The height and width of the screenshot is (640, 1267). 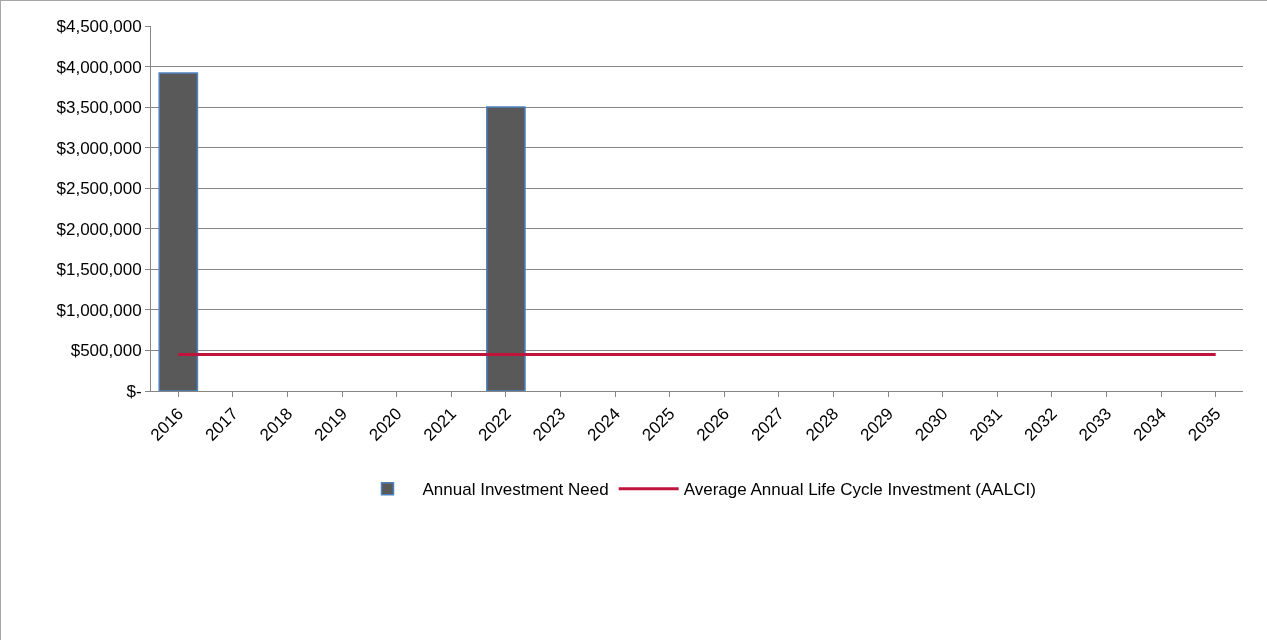 I want to click on y-tick-label: $2,000,000, so click(x=99, y=229).